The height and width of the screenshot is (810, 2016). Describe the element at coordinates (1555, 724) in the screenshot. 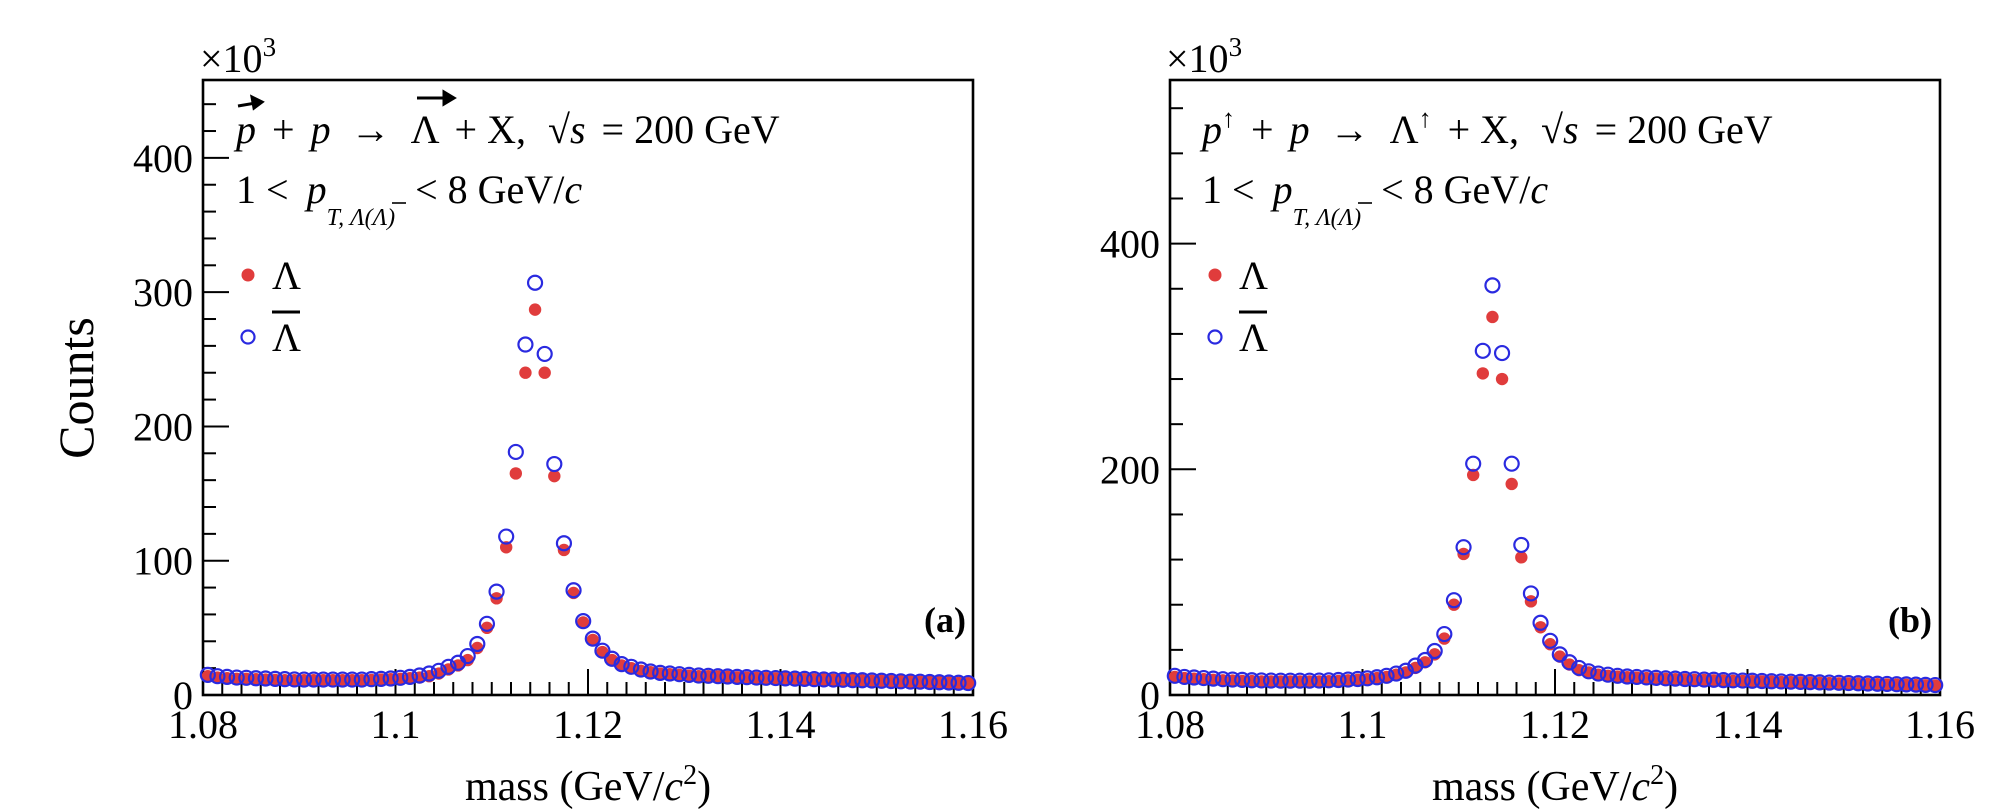

I see `x-tick-label: 1.12` at that location.